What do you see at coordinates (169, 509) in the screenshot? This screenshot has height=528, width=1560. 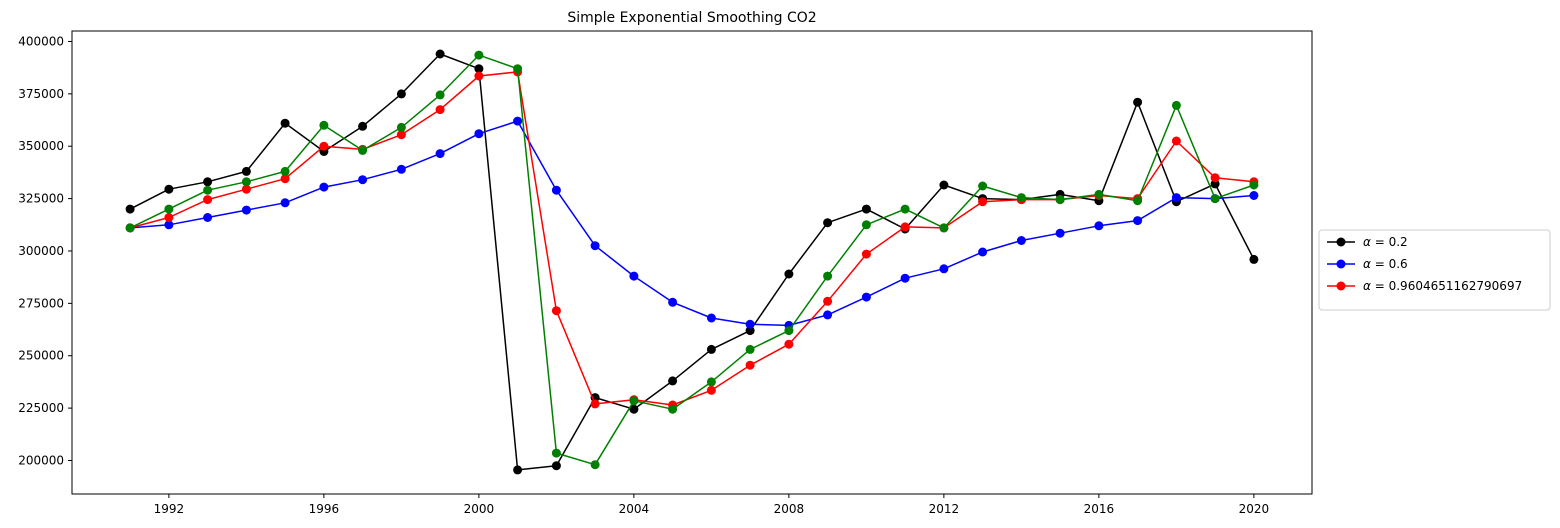 I see `x-tick-label: 1992` at bounding box center [169, 509].